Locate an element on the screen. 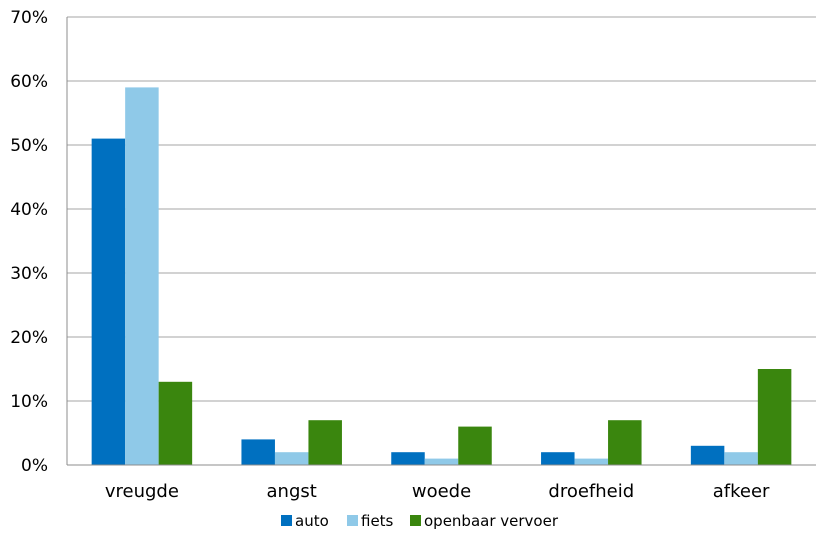 This screenshot has height=543, width=830. y-tick-label: 30% is located at coordinates (29, 274).